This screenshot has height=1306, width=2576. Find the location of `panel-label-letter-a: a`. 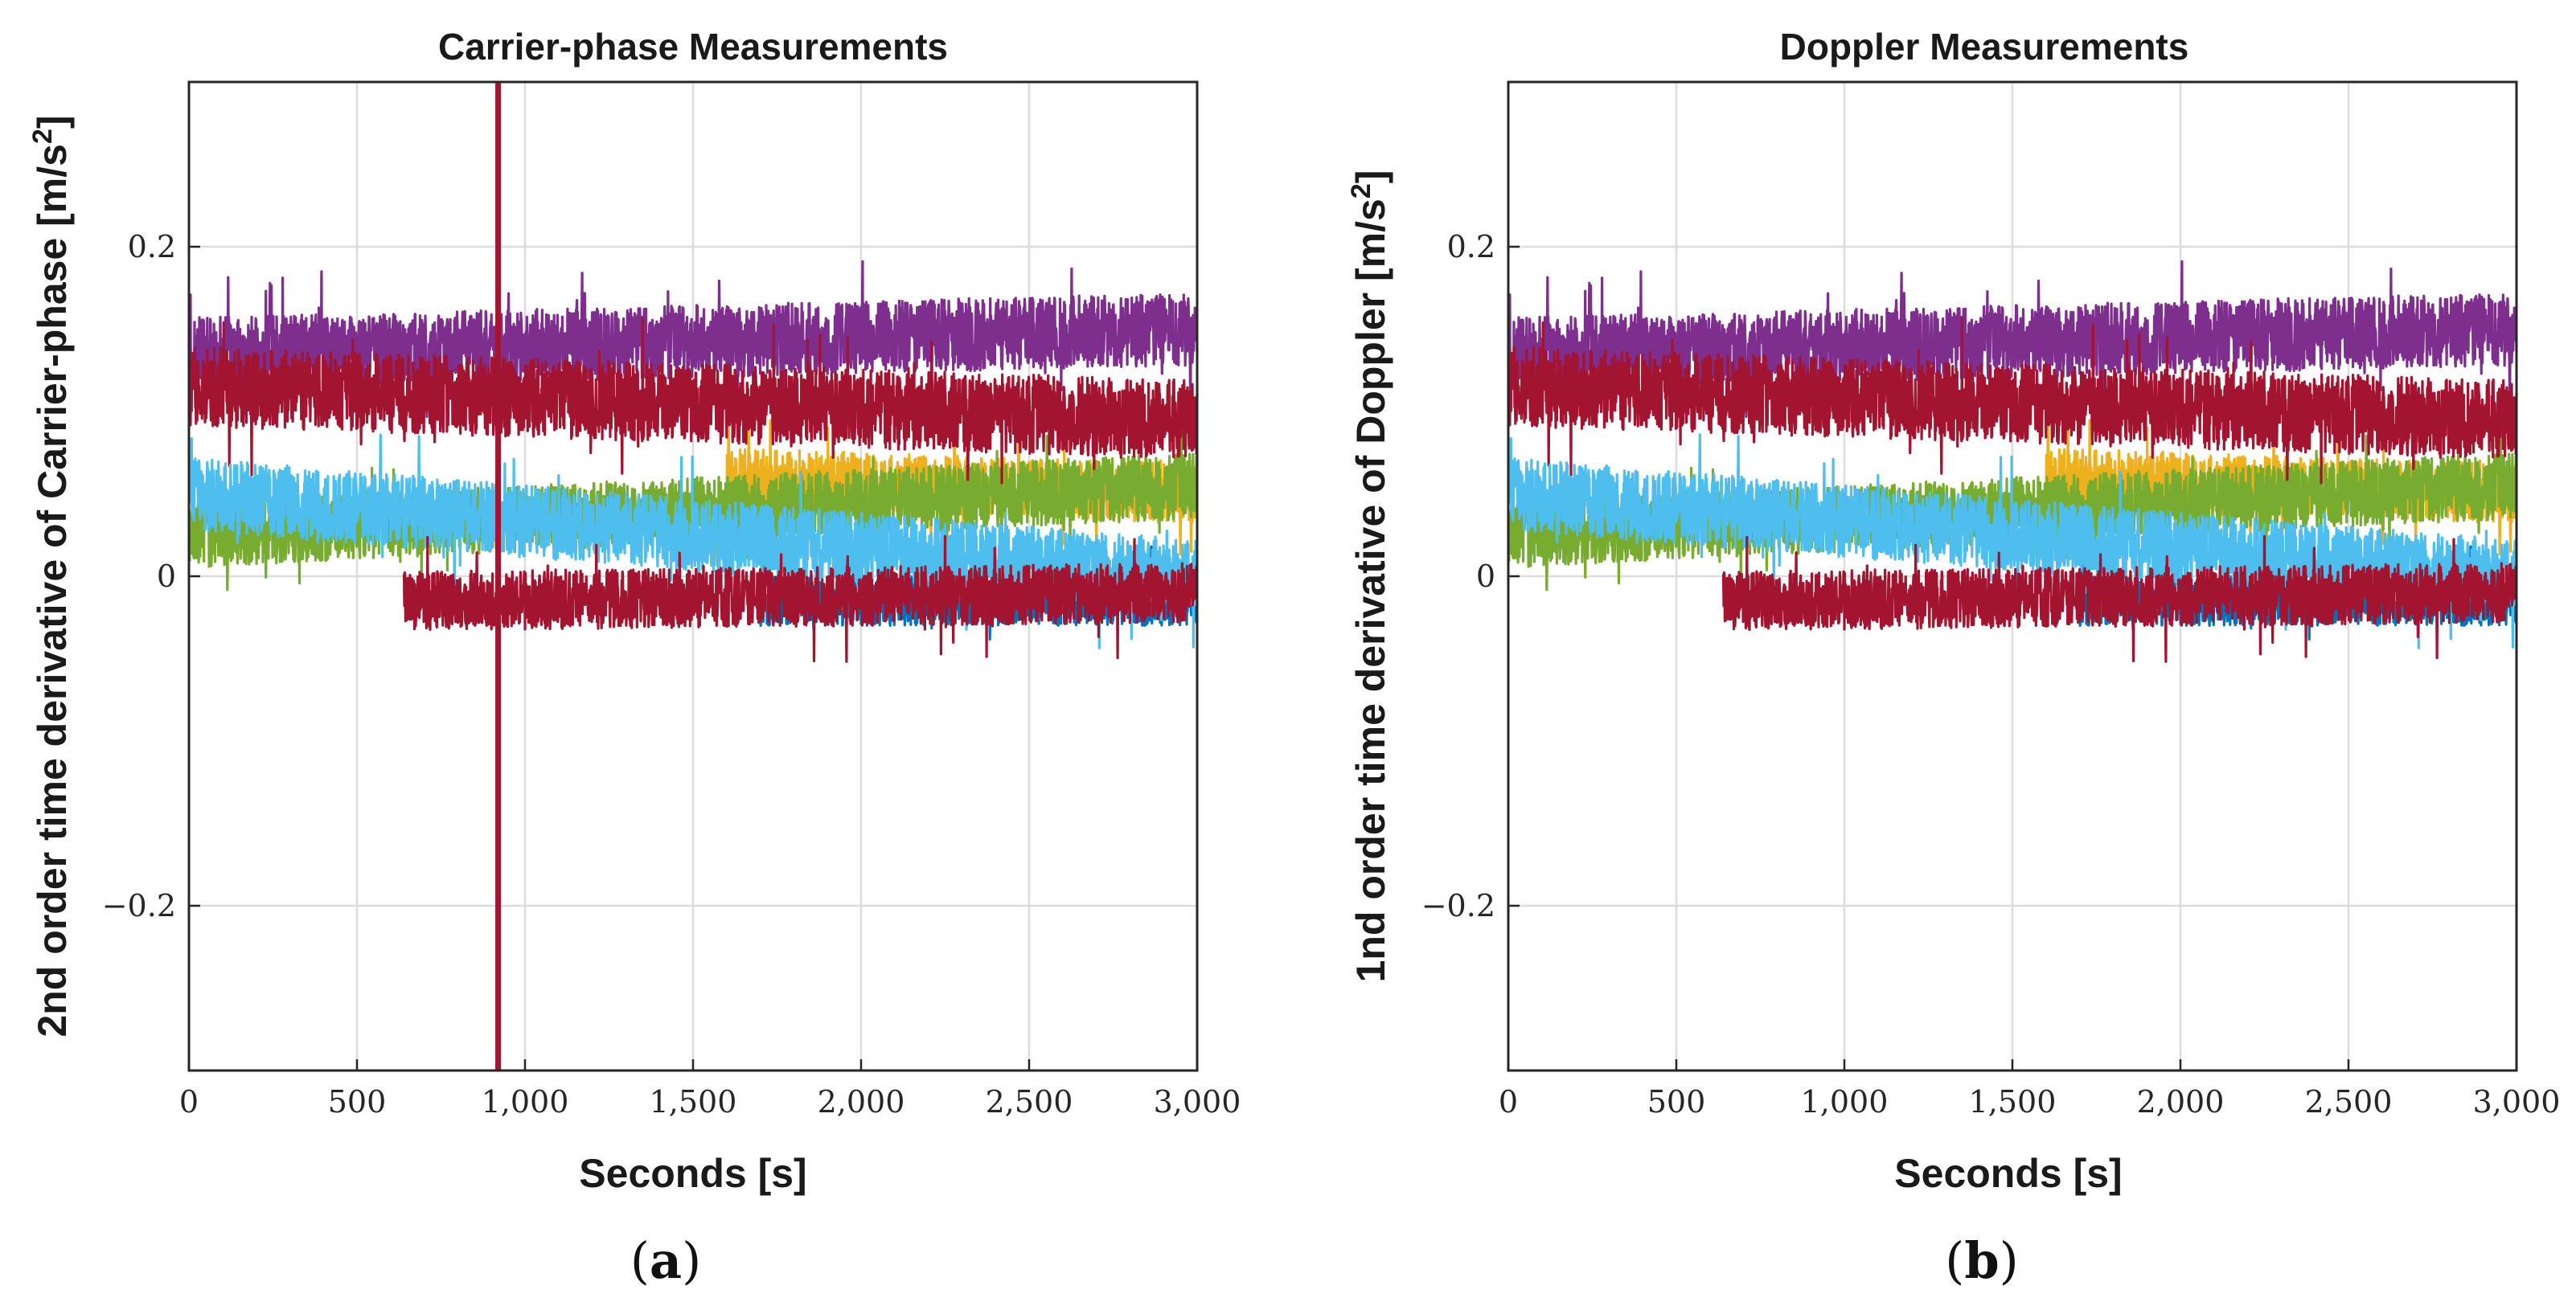

panel-label-letter-a: a is located at coordinates (666, 1260).